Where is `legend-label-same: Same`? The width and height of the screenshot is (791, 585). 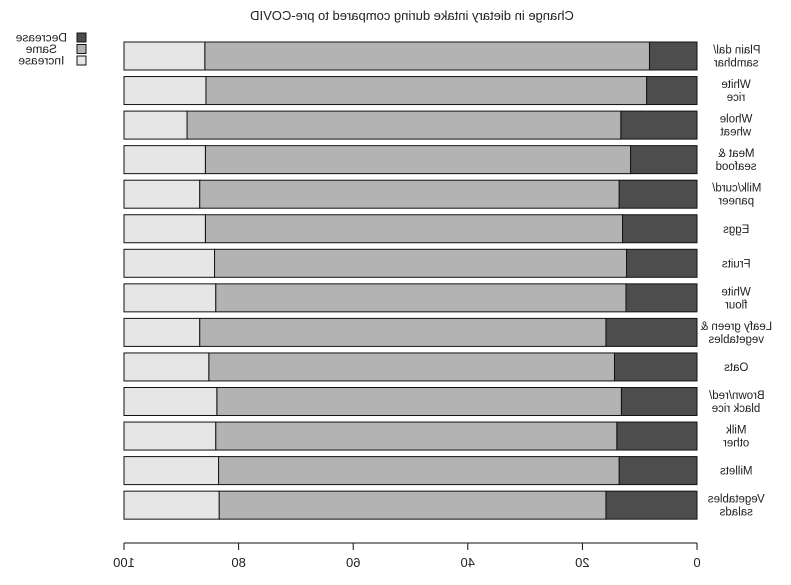
legend-label-same: Same is located at coordinates (41, 49).